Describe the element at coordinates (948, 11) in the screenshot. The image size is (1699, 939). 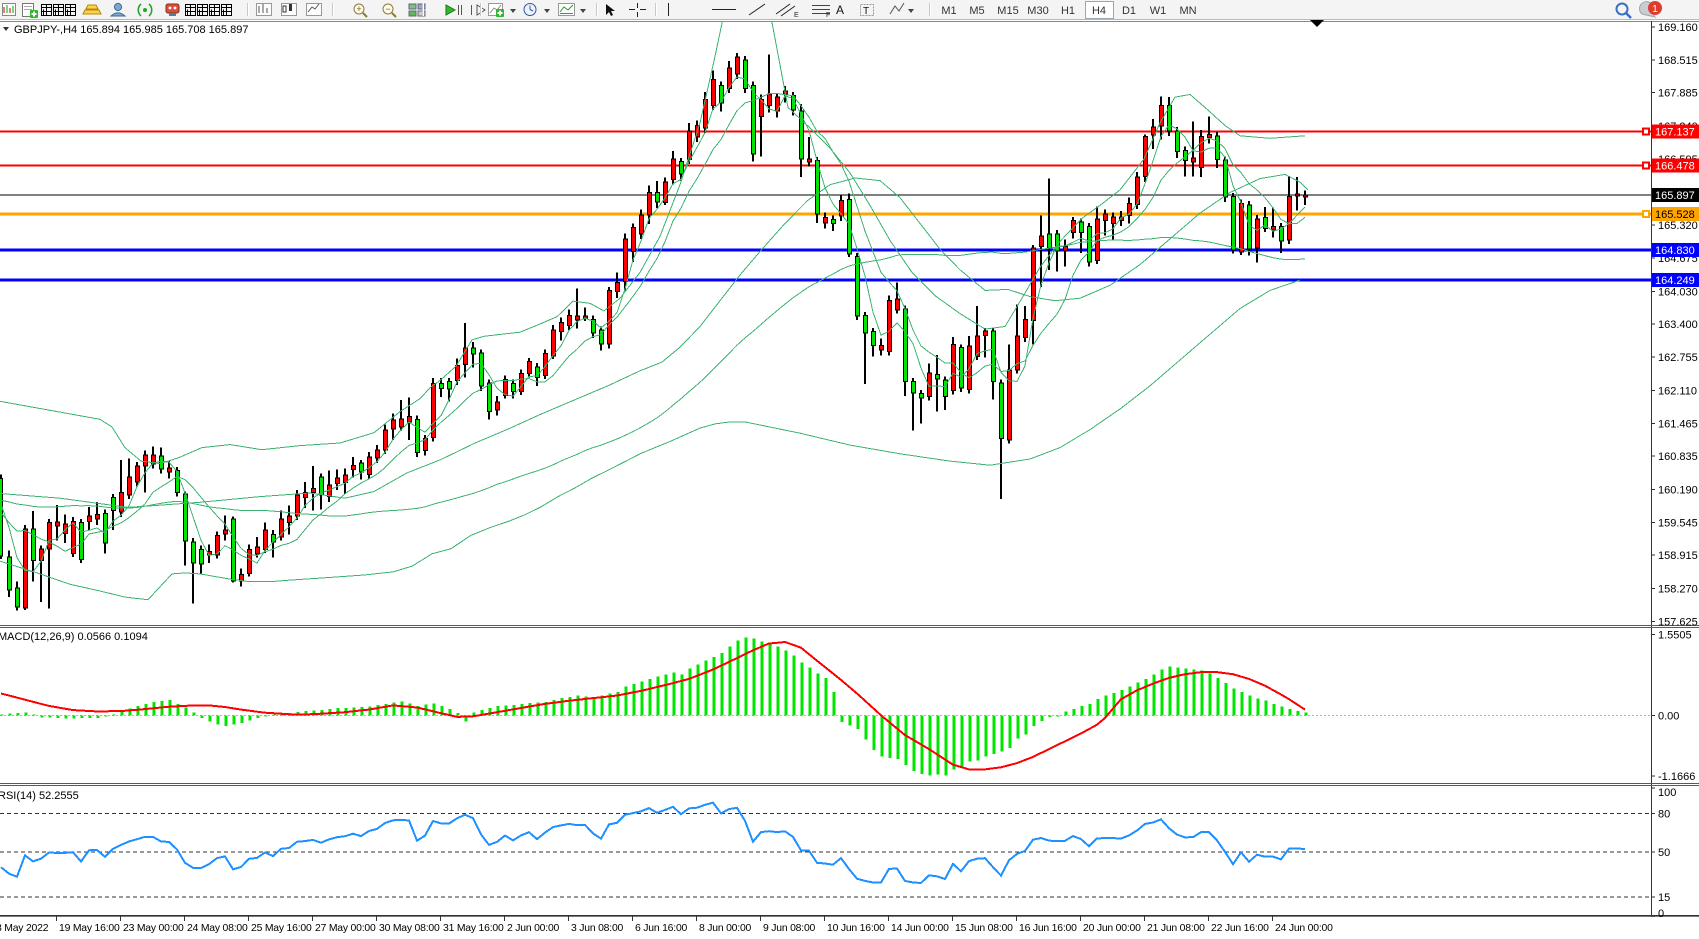
I see `svg-text: M1` at that location.